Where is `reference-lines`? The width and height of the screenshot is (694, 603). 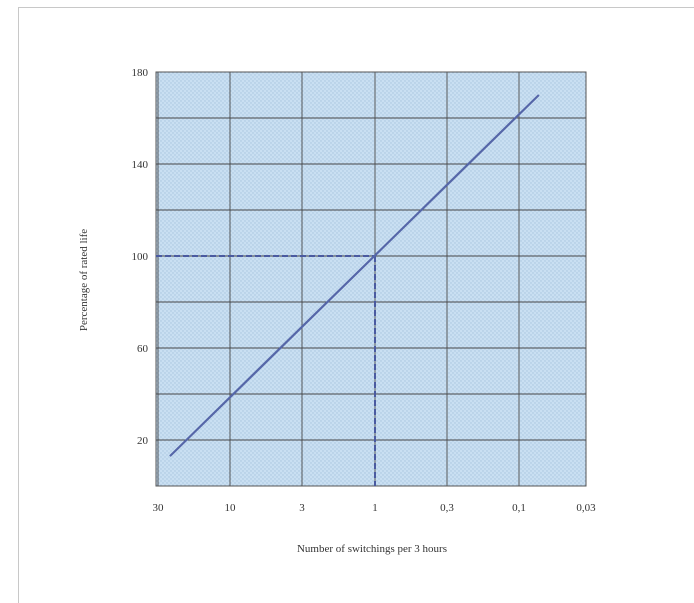 reference-lines is located at coordinates (266, 370).